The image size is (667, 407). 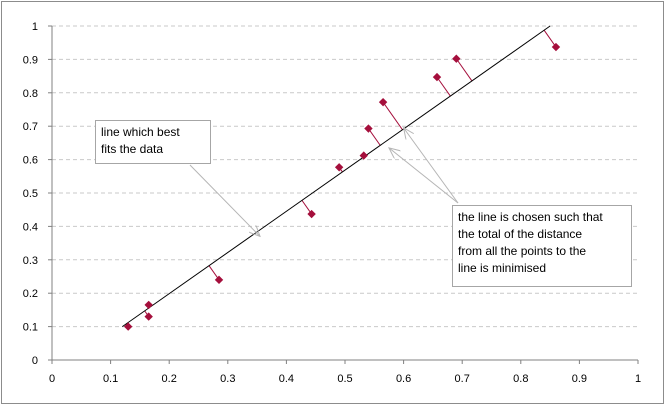 I want to click on y-tick-label: 1, so click(x=35, y=27).